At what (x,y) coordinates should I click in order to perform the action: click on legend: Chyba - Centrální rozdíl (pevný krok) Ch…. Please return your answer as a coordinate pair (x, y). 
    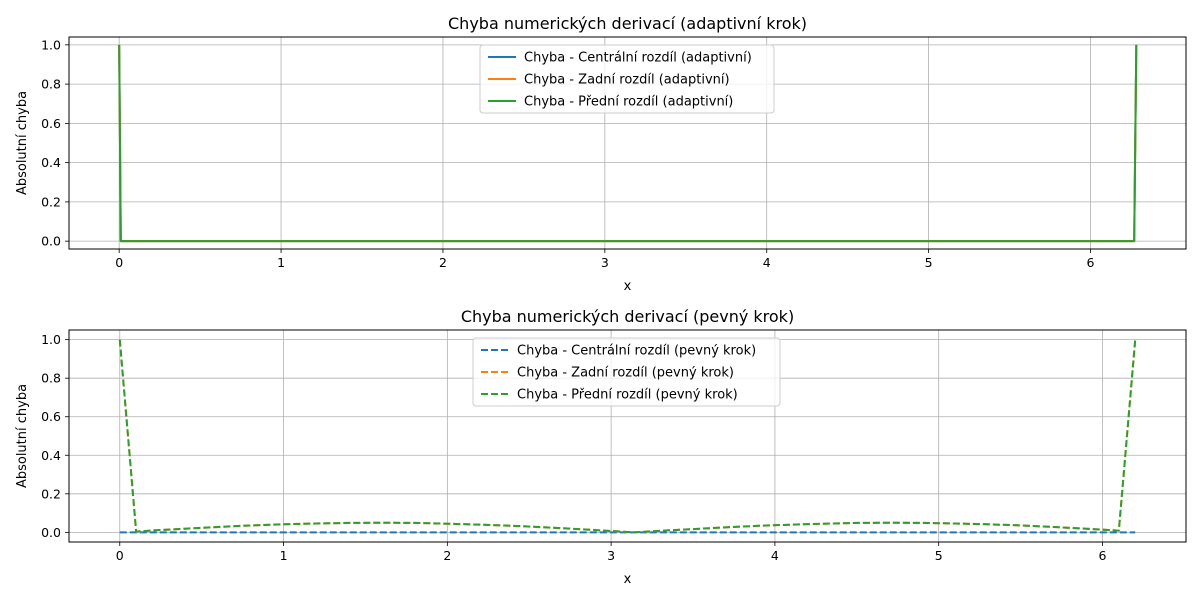
    Looking at the image, I should click on (626, 372).